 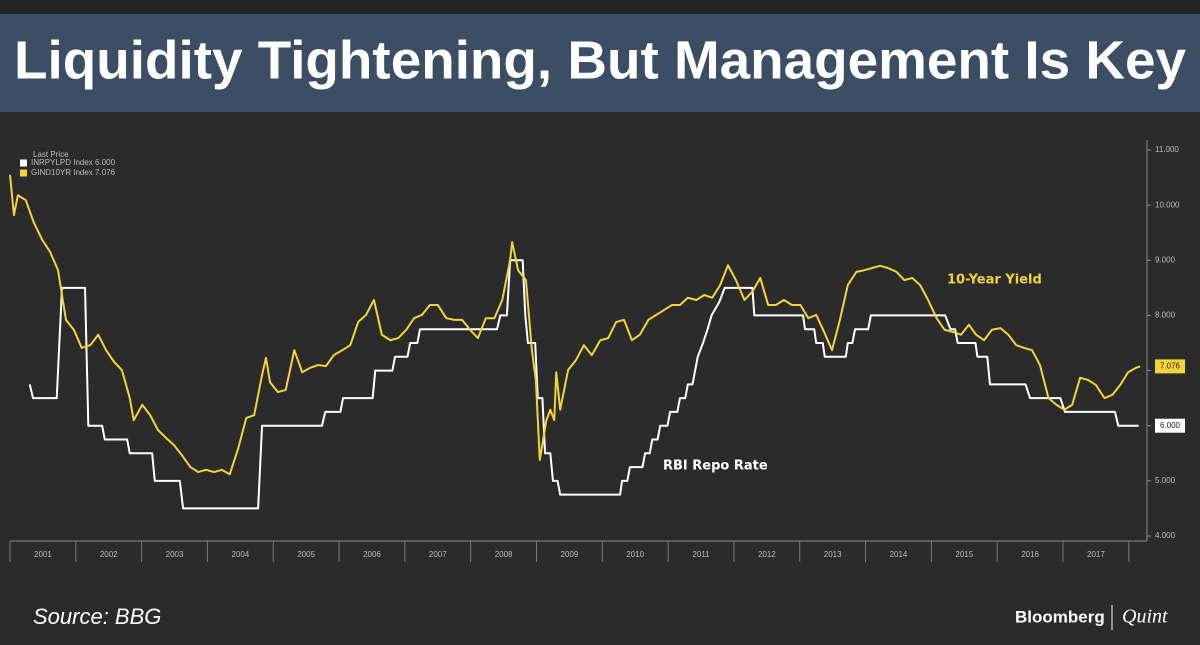 I want to click on x-tick-label: 2003, so click(x=175, y=554).